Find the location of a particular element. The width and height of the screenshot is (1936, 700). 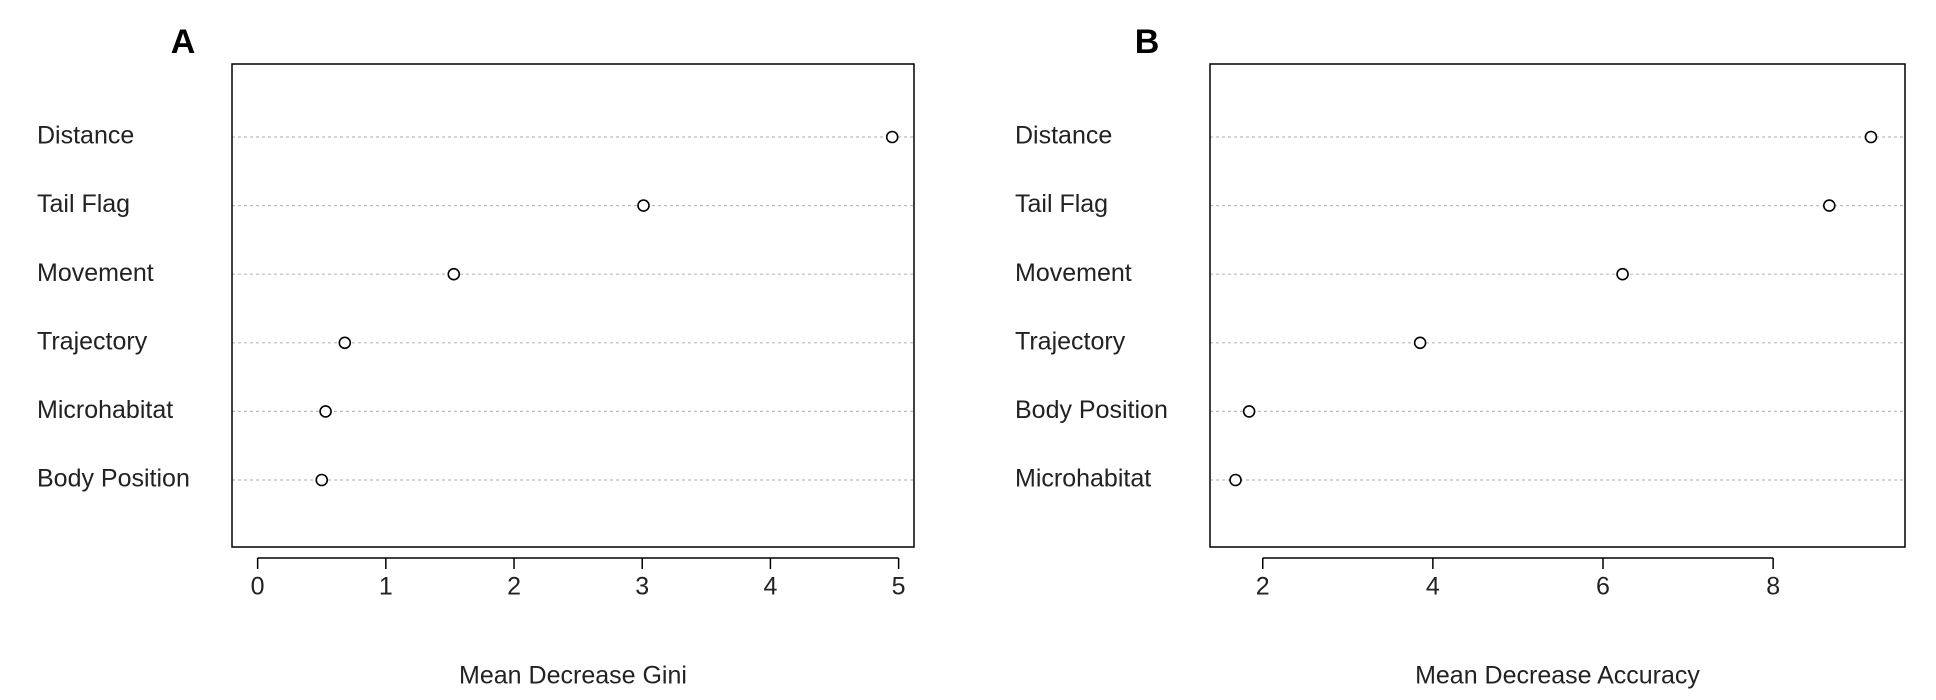

x-tick-label: 1 is located at coordinates (386, 587).